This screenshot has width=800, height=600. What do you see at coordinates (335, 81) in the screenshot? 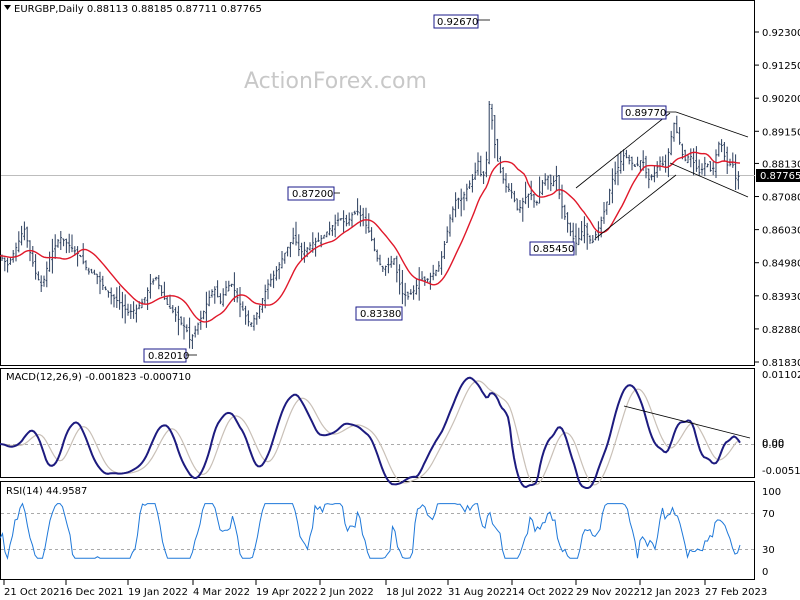
I see `watermark: ActionForex.com` at bounding box center [335, 81].